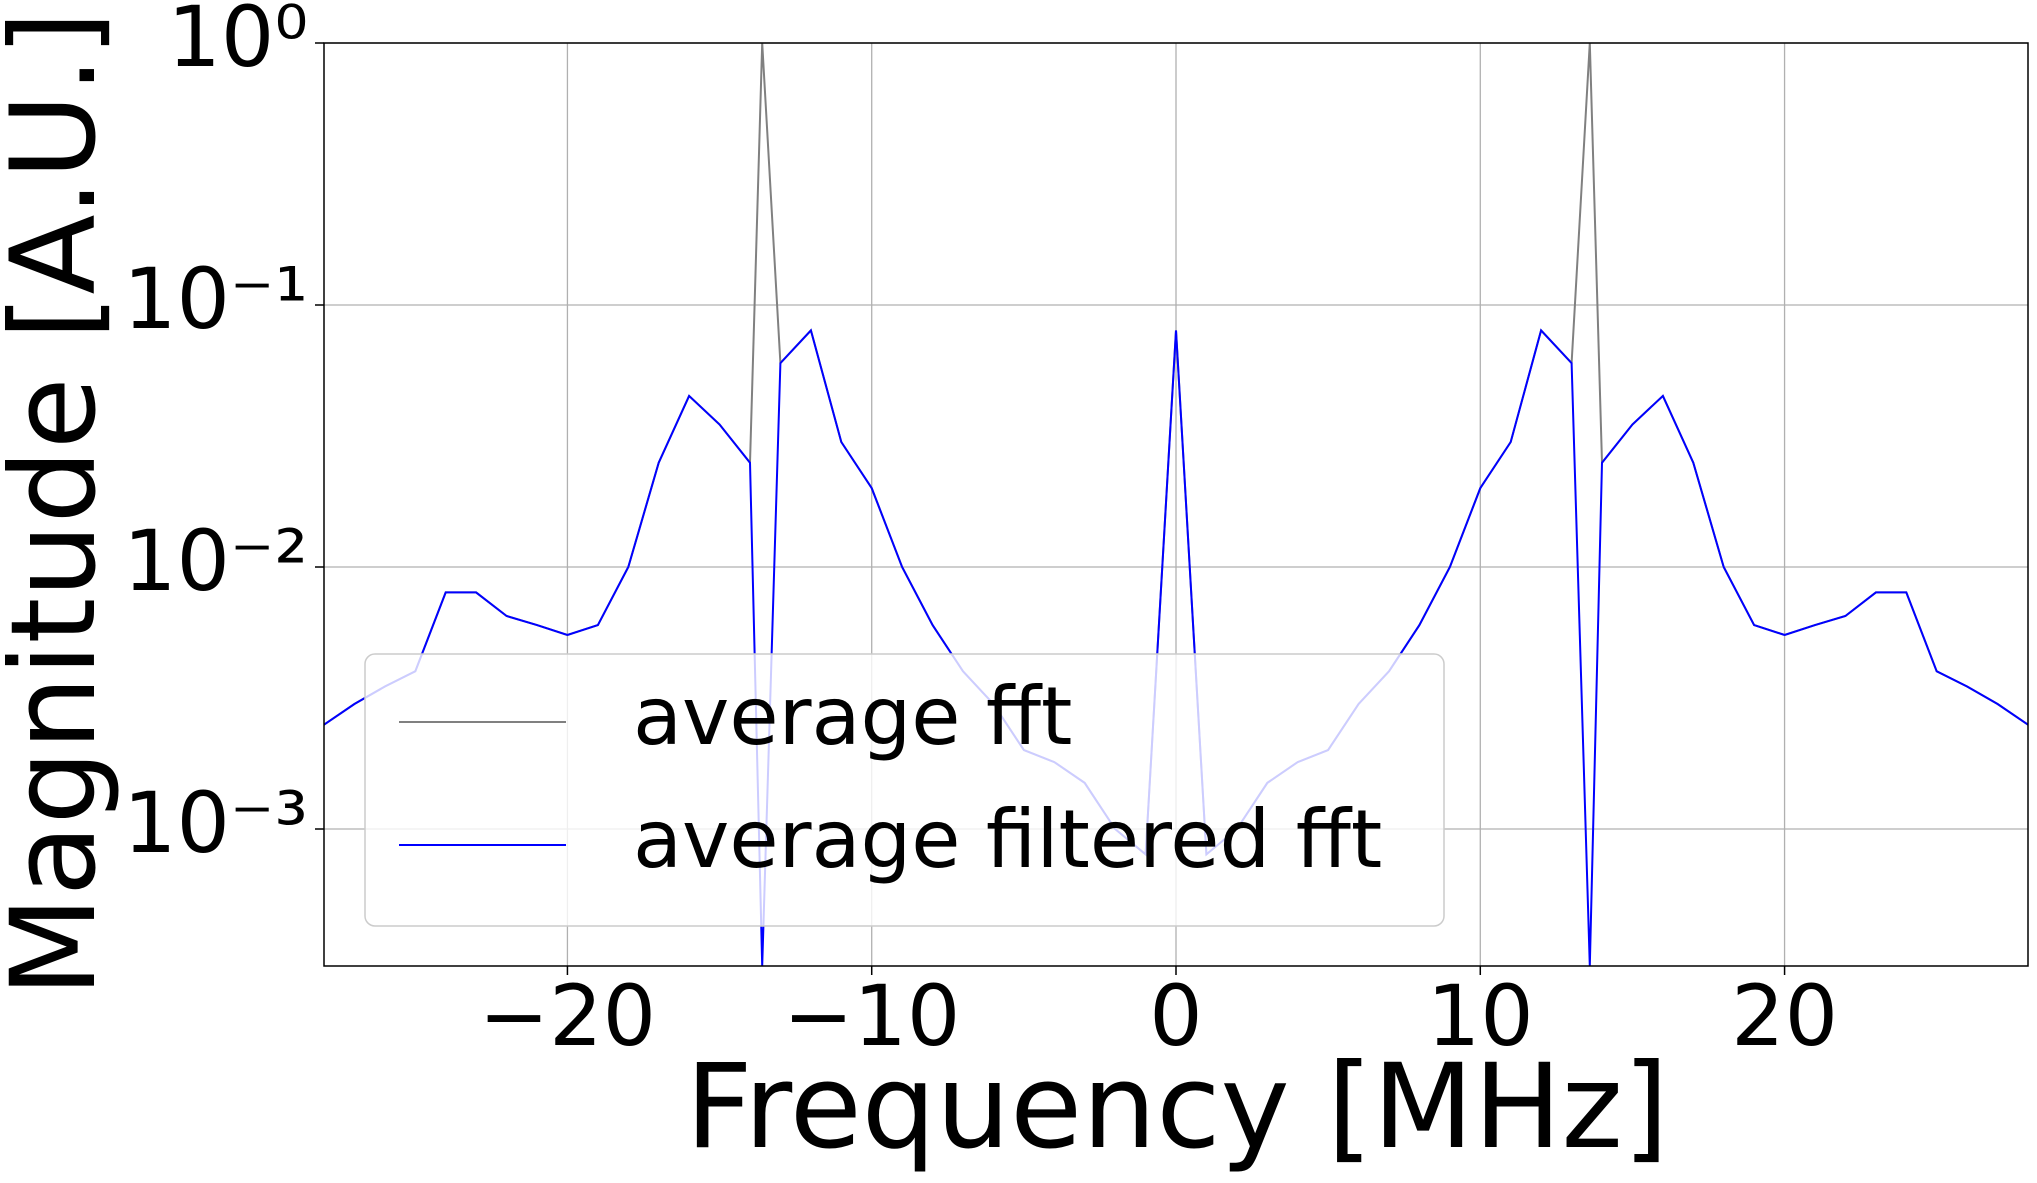 Image resolution: width=2037 pixels, height=1183 pixels. What do you see at coordinates (215, 823) in the screenshot?
I see `y-tick-label: 10⁻³` at bounding box center [215, 823].